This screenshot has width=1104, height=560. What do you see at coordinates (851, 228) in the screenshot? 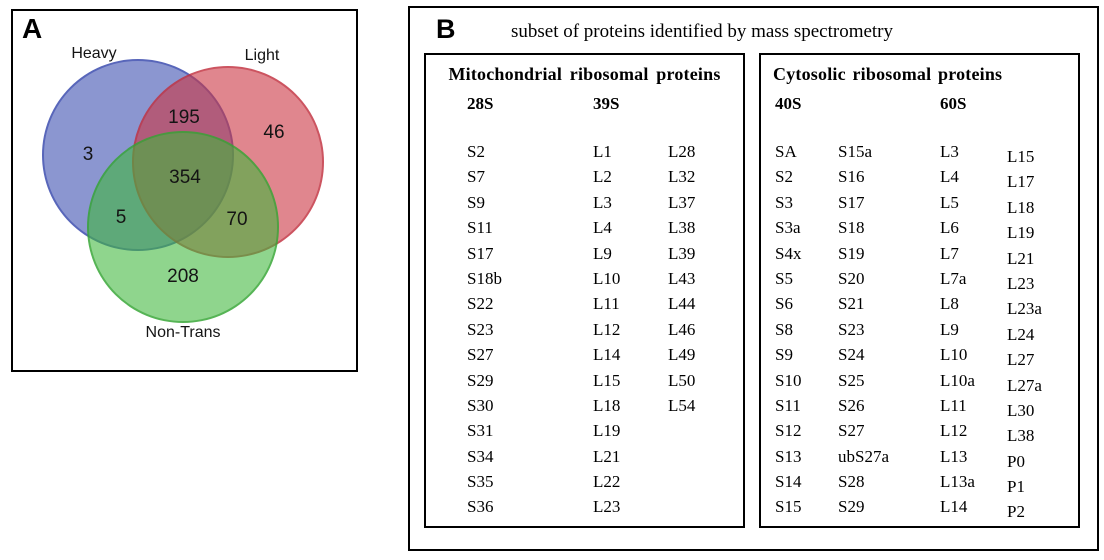
I see `protein-item: S18` at bounding box center [851, 228].